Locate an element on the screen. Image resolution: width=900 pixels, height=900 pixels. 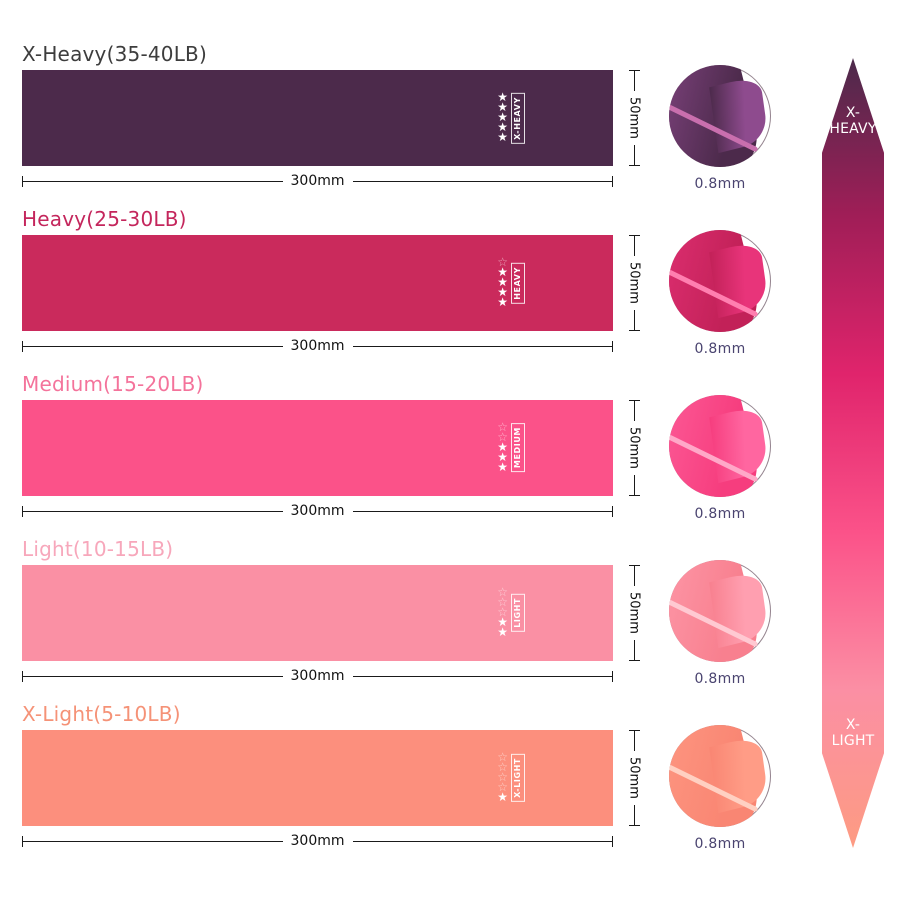
band-strip: X-LIGHT ☆ ☆ ☆ ☆ ★ is located at coordinates (317, 778).